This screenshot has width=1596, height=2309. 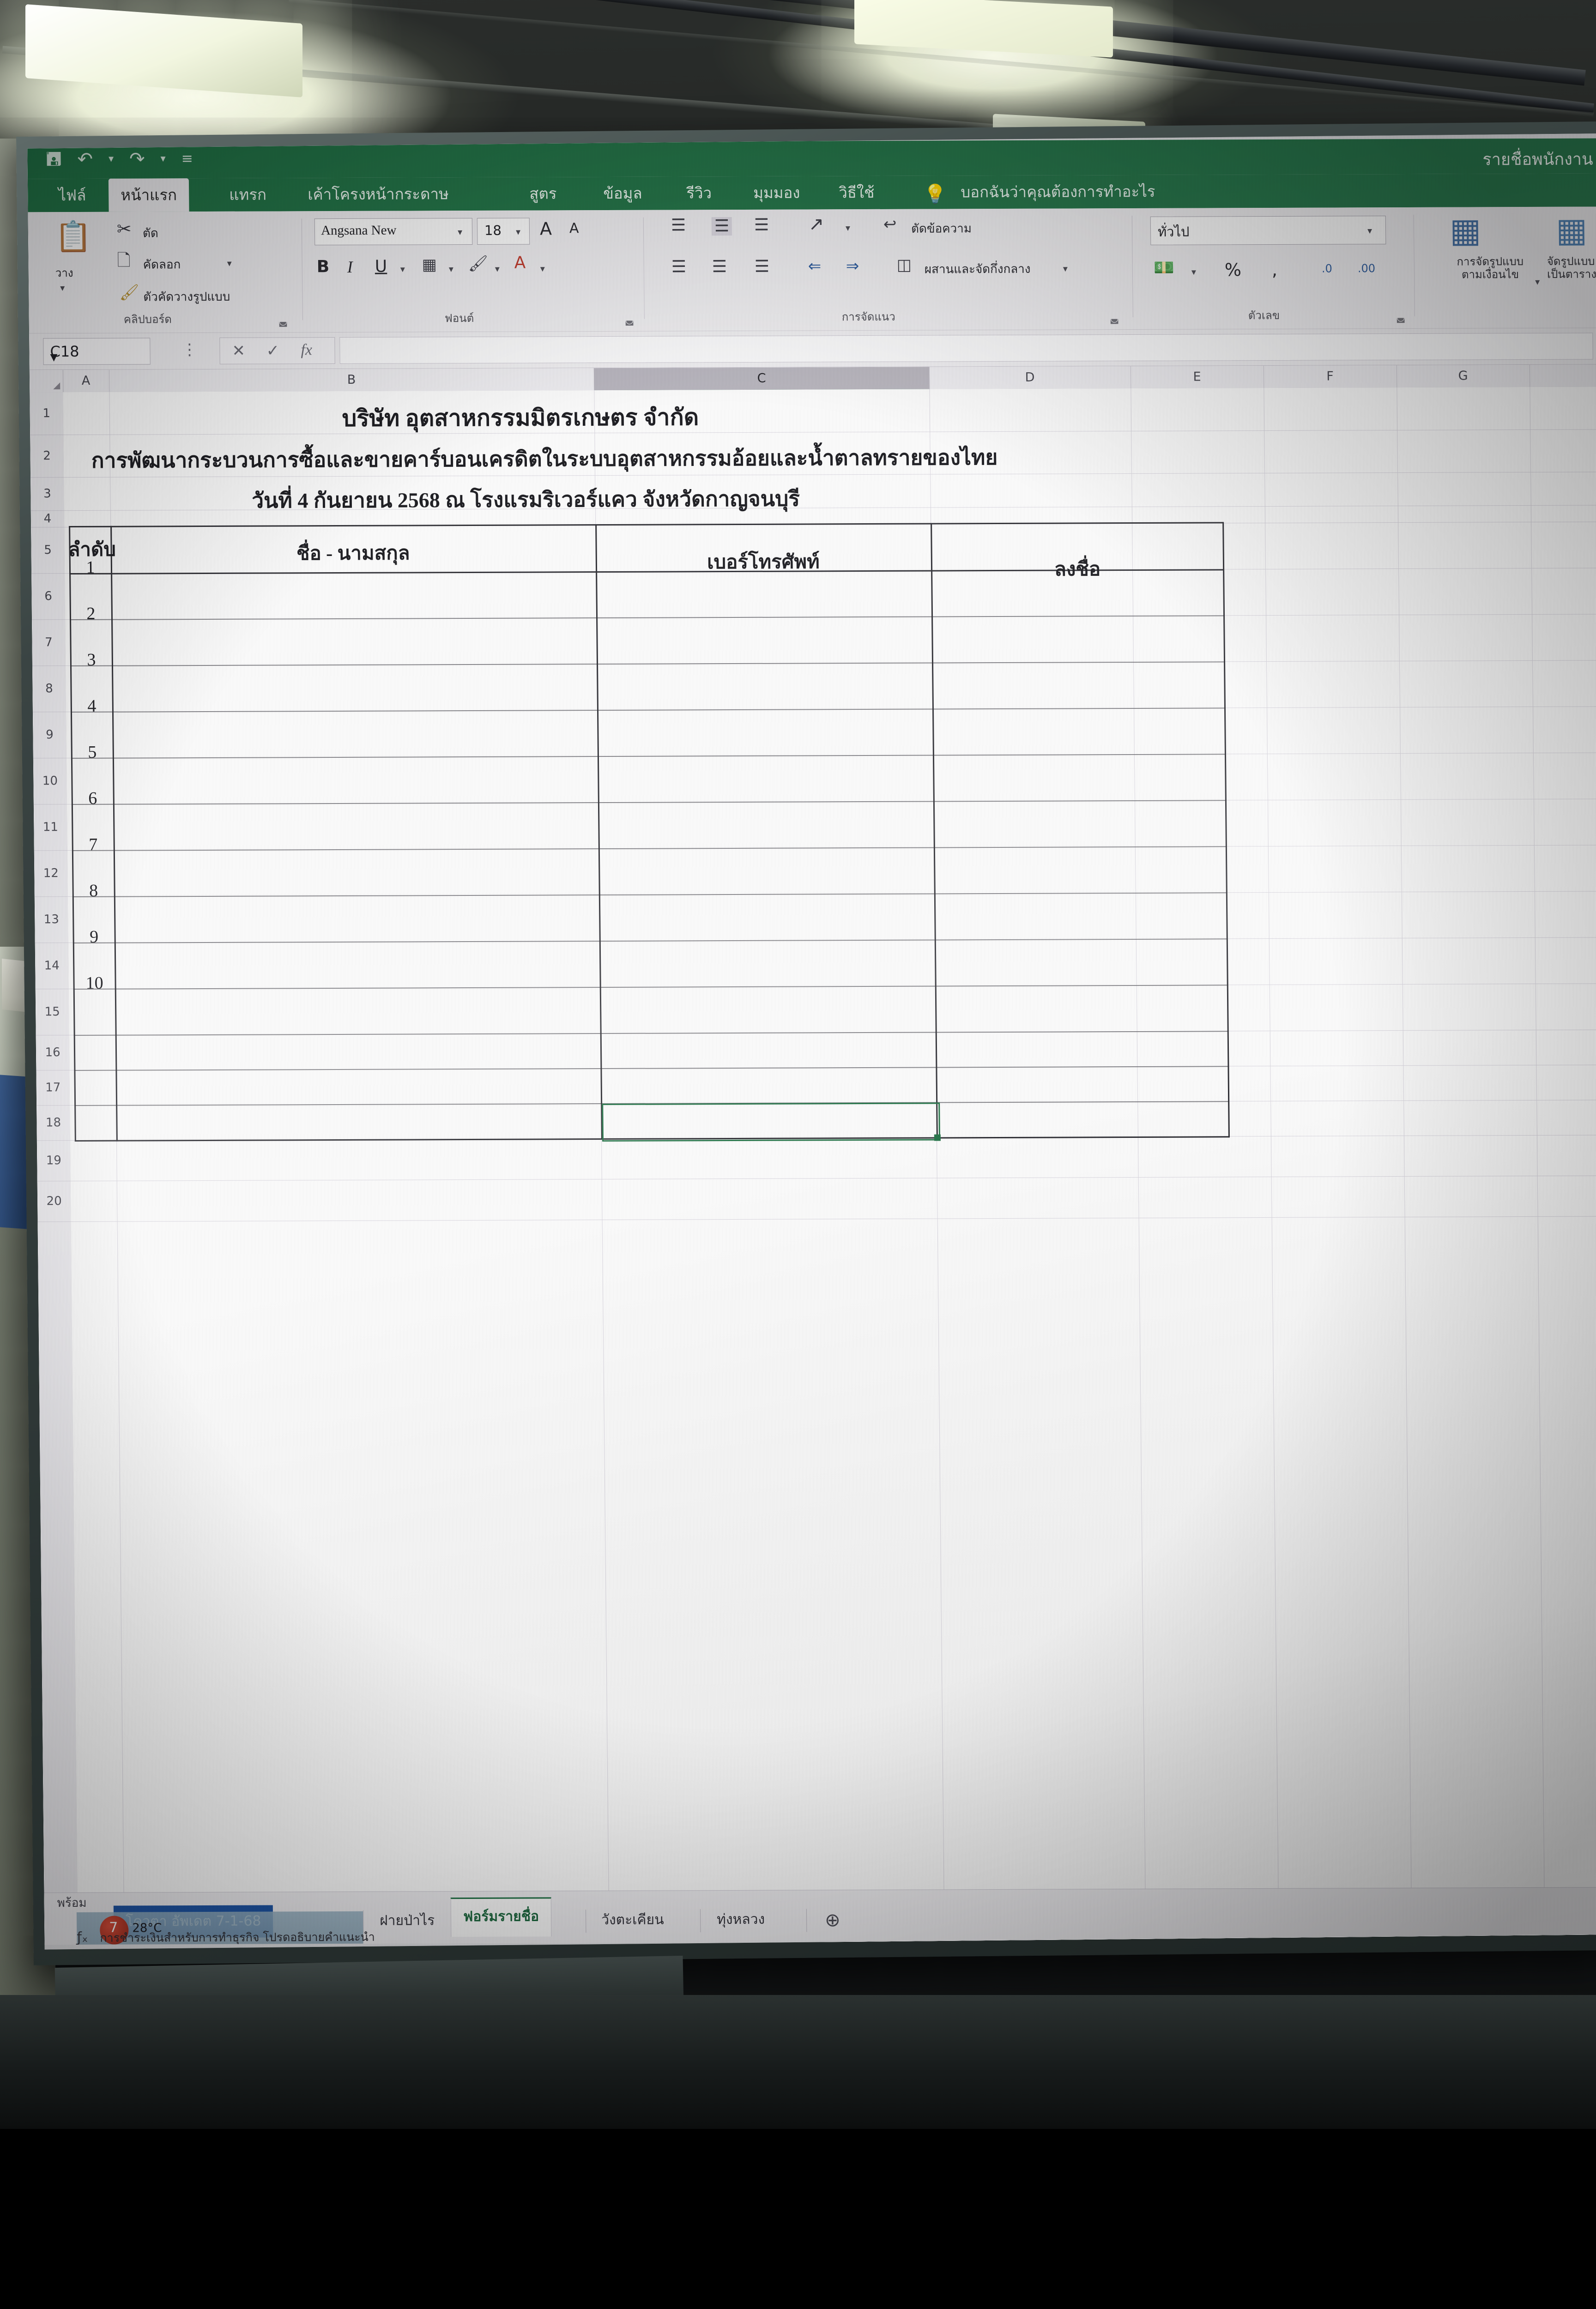 What do you see at coordinates (323, 267) in the screenshot?
I see `bold-button: B` at bounding box center [323, 267].